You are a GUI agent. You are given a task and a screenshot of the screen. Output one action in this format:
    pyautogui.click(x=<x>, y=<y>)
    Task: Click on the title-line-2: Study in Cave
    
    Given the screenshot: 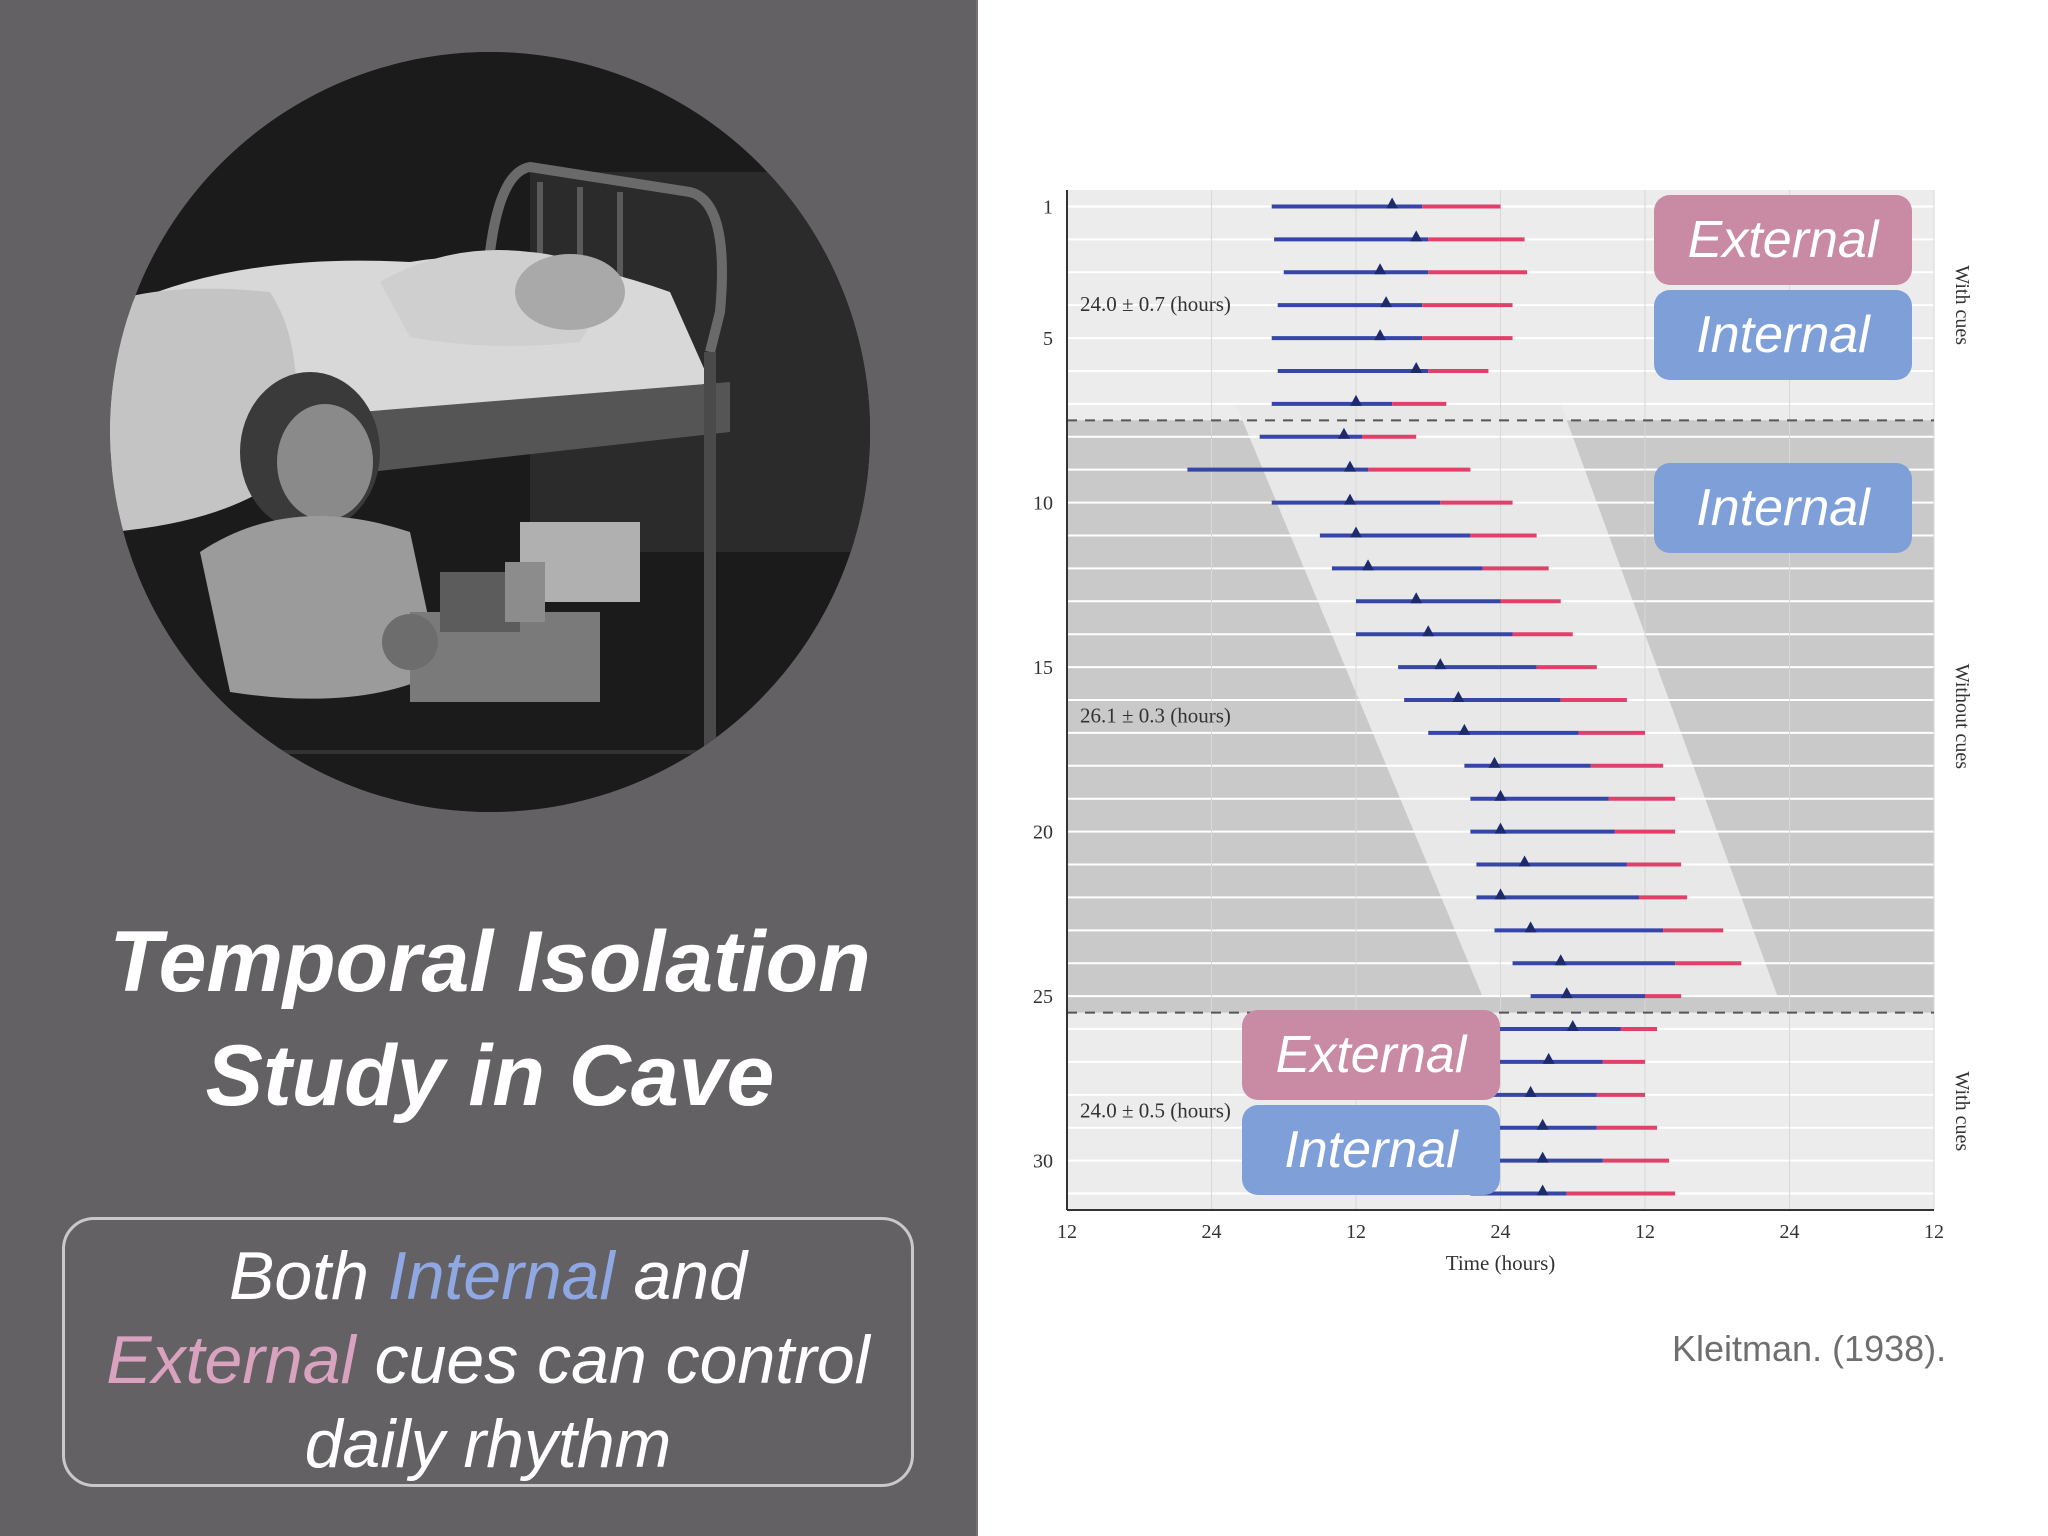 What is the action you would take?
    pyautogui.click(x=490, y=1076)
    